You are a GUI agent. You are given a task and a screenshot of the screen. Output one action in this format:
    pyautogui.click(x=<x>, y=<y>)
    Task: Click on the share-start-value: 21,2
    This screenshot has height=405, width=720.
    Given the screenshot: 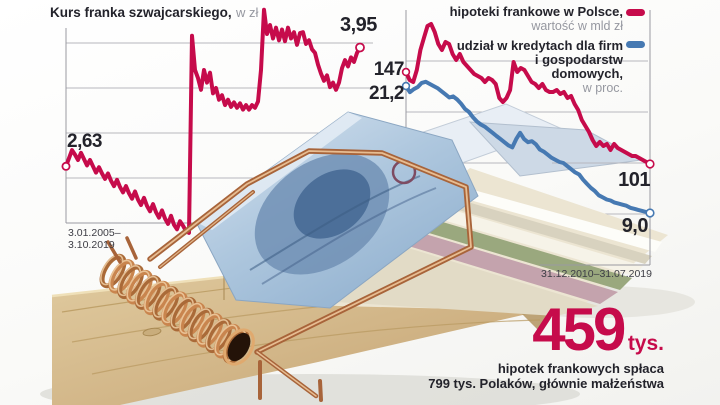 What is the action you would take?
    pyautogui.click(x=386, y=93)
    